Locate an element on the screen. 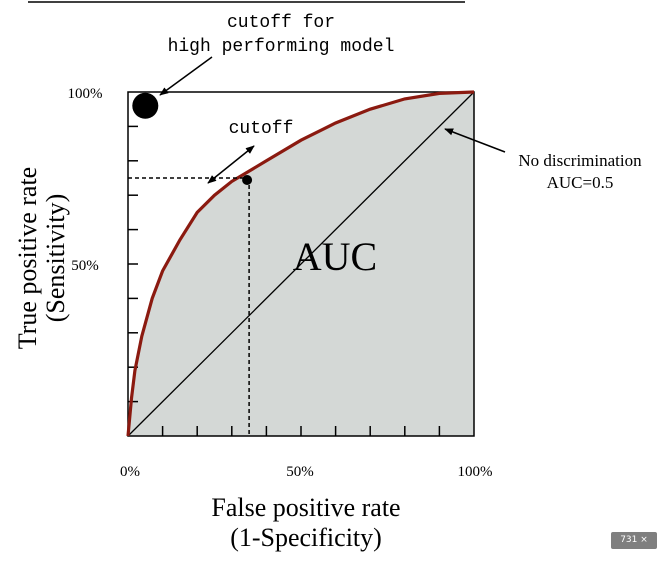 The height and width of the screenshot is (566, 662). high-cutoff-arrow is located at coordinates (186, 76).